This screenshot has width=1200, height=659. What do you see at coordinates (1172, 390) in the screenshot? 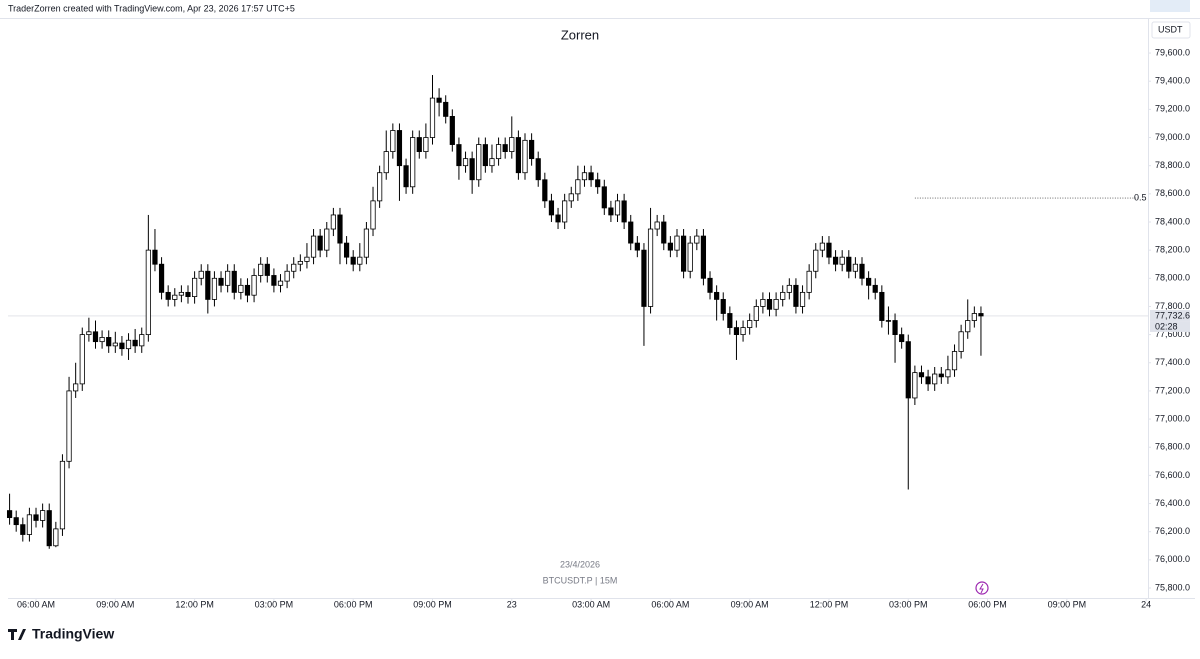
I see `y-tick-label: 77,200.0` at bounding box center [1172, 390].